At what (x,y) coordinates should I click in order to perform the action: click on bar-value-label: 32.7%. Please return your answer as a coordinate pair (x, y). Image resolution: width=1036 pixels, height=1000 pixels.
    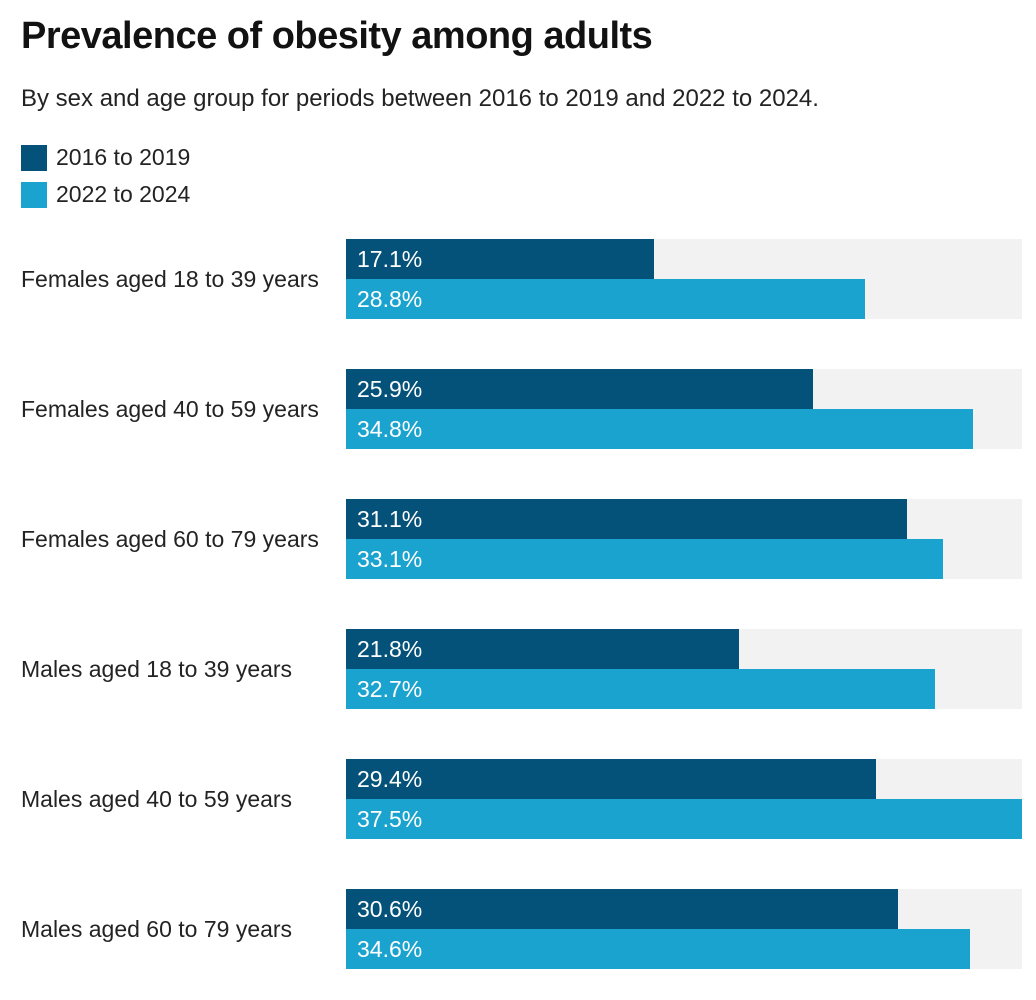
    Looking at the image, I should click on (390, 688).